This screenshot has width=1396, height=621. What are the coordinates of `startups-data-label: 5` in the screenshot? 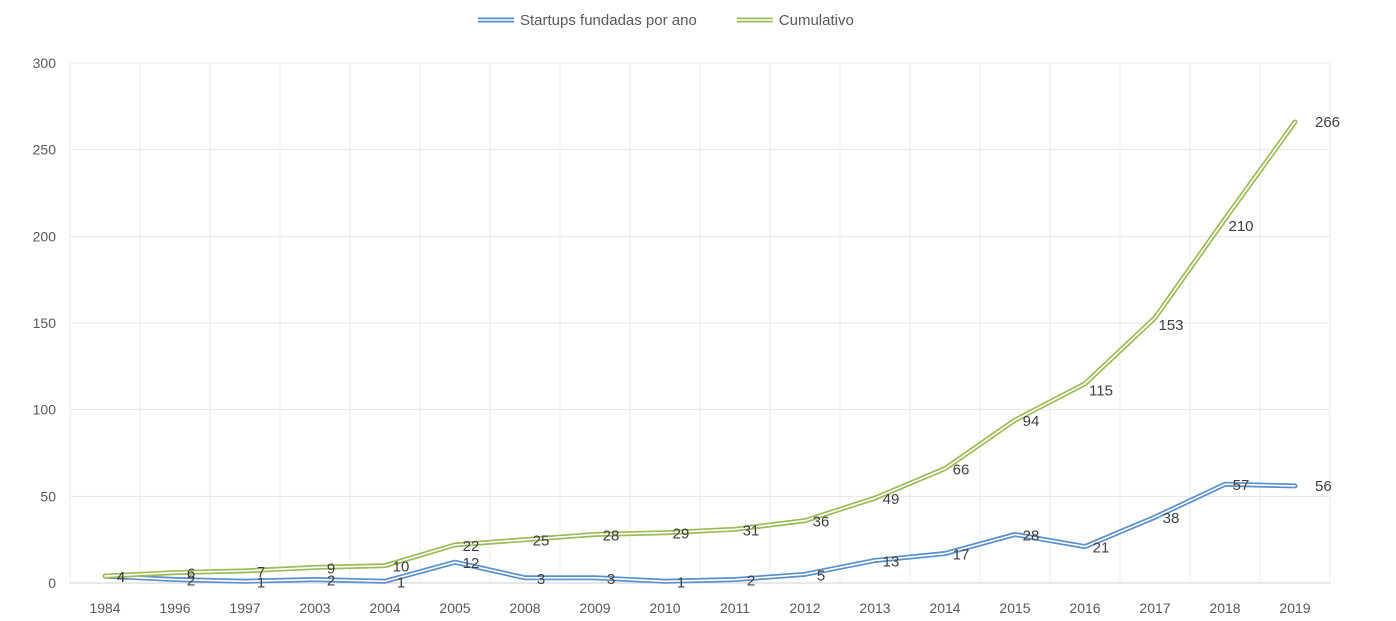 It's located at (821, 575).